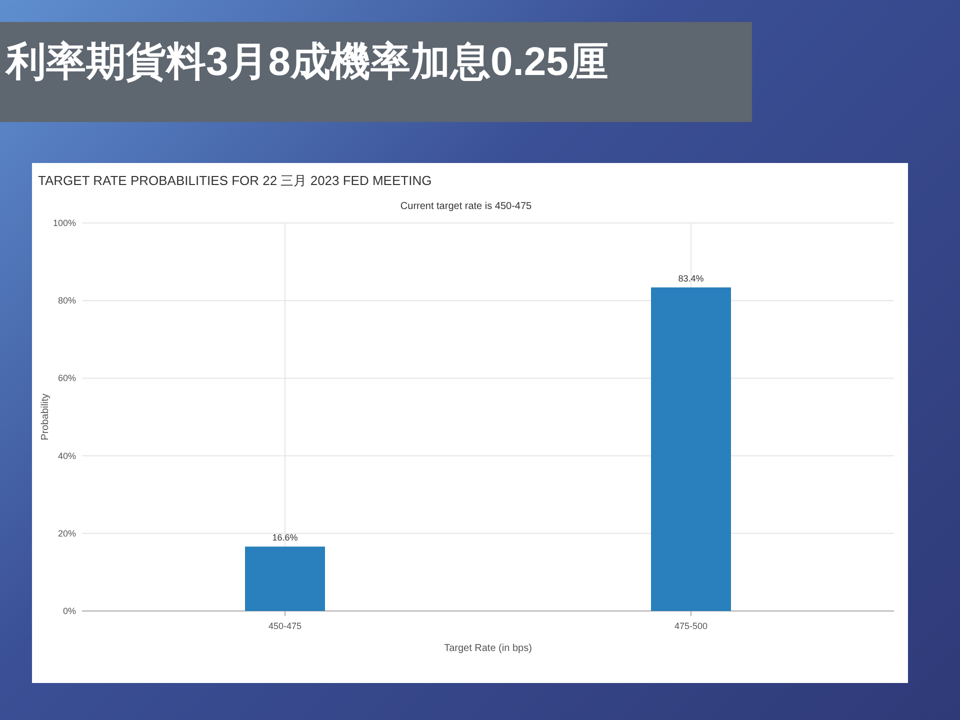 The image size is (960, 720). I want to click on text: Current target rate is 450-475, so click(466, 206).